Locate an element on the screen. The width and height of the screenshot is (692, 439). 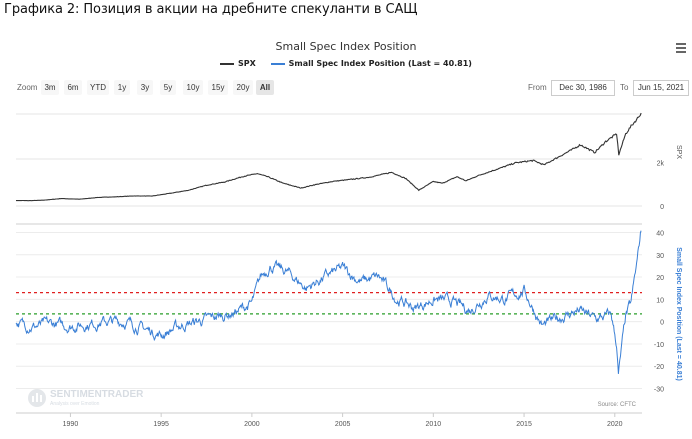
spx-y-tick-label: 0 is located at coordinates (662, 207).